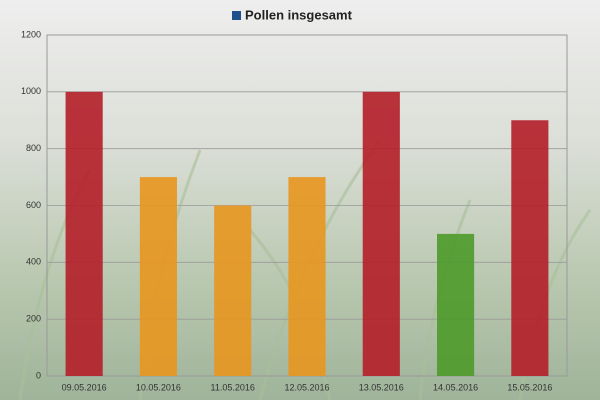  I want to click on y-tick-label: 400, so click(33, 262).